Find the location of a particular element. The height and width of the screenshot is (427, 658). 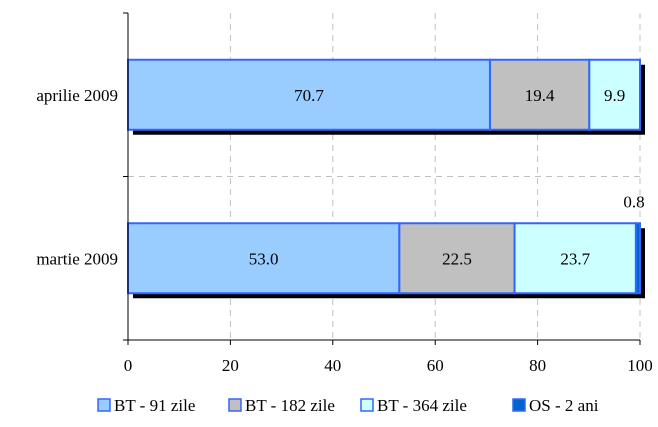

data-label-martie-2009-os-2-ani: 0.8 is located at coordinates (633, 201).